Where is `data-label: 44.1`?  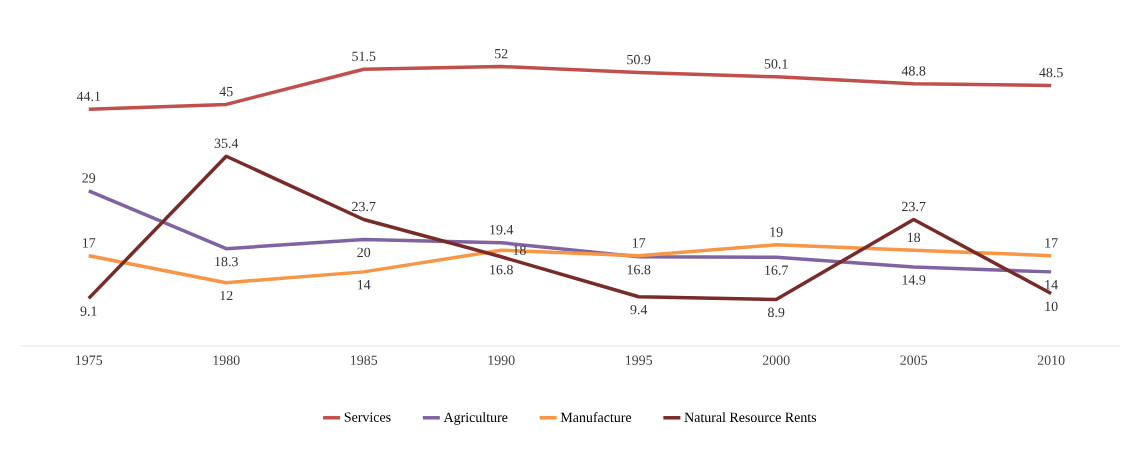
data-label: 44.1 is located at coordinates (88, 96).